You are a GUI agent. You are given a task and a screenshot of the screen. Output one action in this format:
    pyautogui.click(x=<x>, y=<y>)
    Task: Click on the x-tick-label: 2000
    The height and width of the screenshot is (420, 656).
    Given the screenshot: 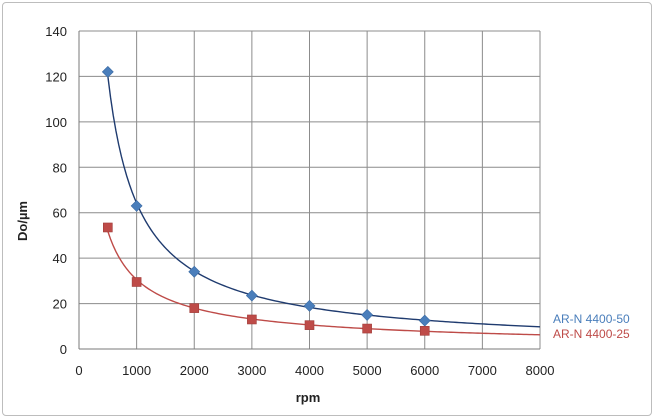 What is the action you would take?
    pyautogui.click(x=194, y=370)
    